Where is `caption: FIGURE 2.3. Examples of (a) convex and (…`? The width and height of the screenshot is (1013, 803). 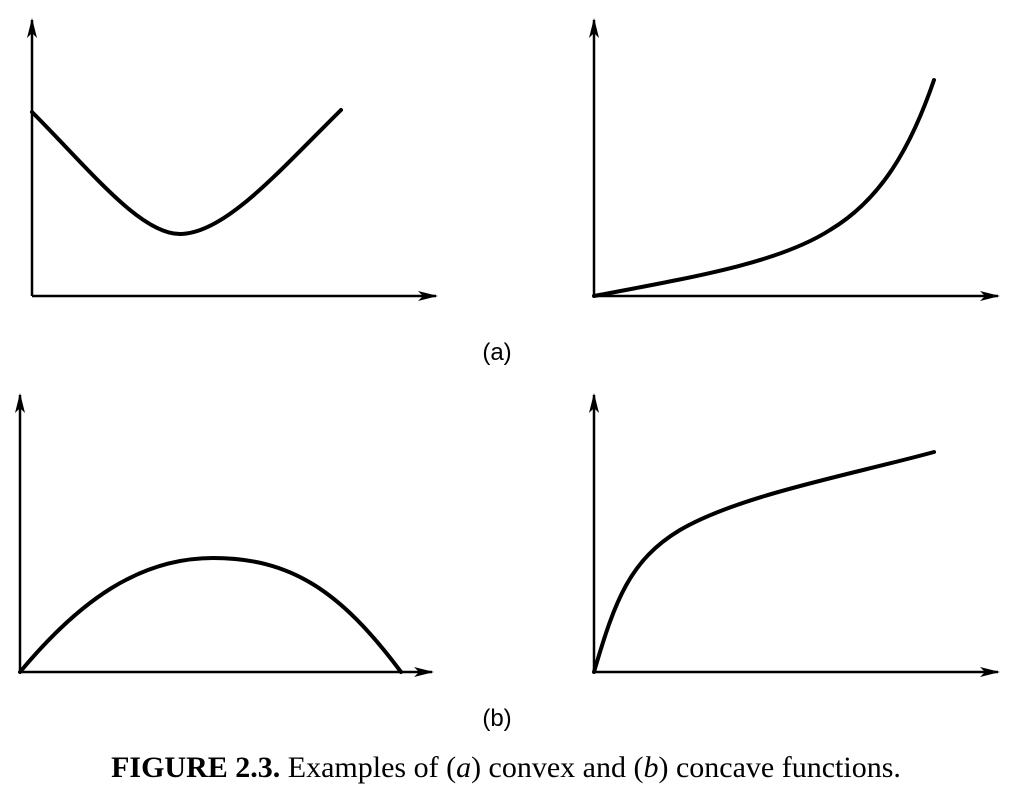 caption: FIGURE 2.3. Examples of (a) convex and (… is located at coordinates (506, 767).